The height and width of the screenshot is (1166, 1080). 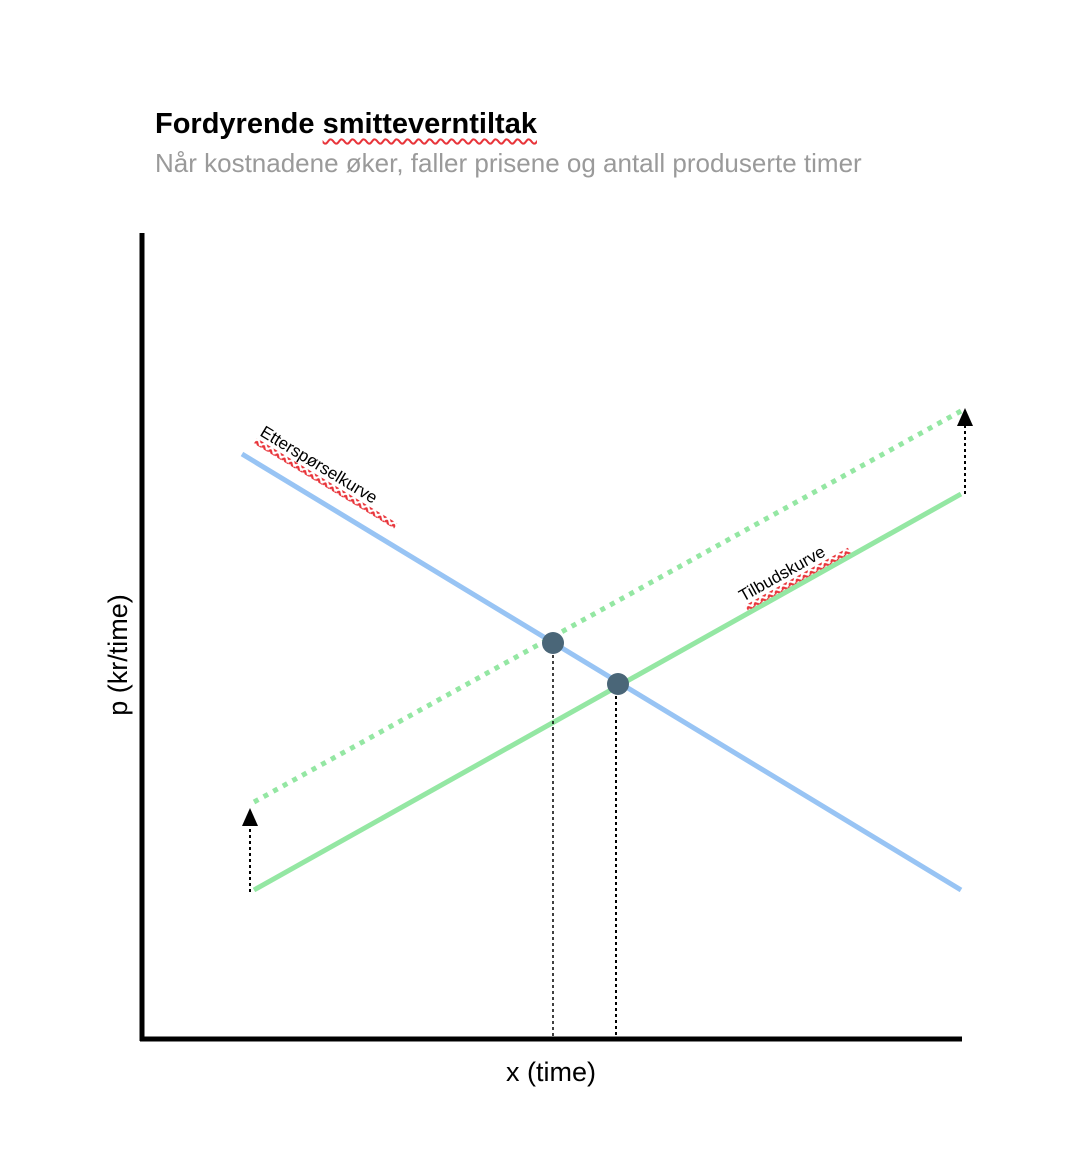 What do you see at coordinates (429, 124) in the screenshot?
I see `title-part-2: smitteverntiltak` at bounding box center [429, 124].